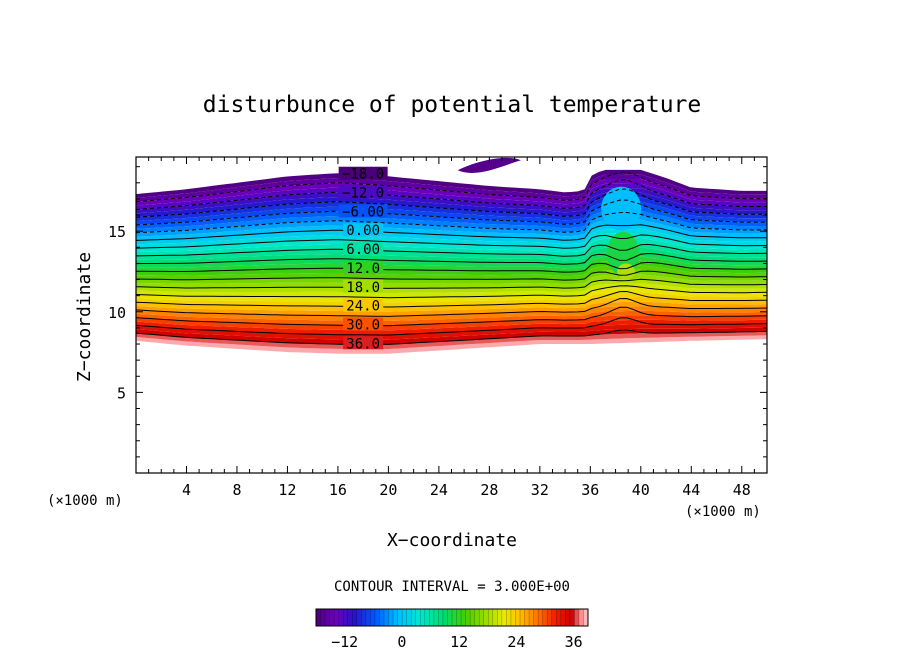 This screenshot has height=654, width=904. What do you see at coordinates (489, 165) in the screenshot?
I see `isolated-contour-region` at bounding box center [489, 165].